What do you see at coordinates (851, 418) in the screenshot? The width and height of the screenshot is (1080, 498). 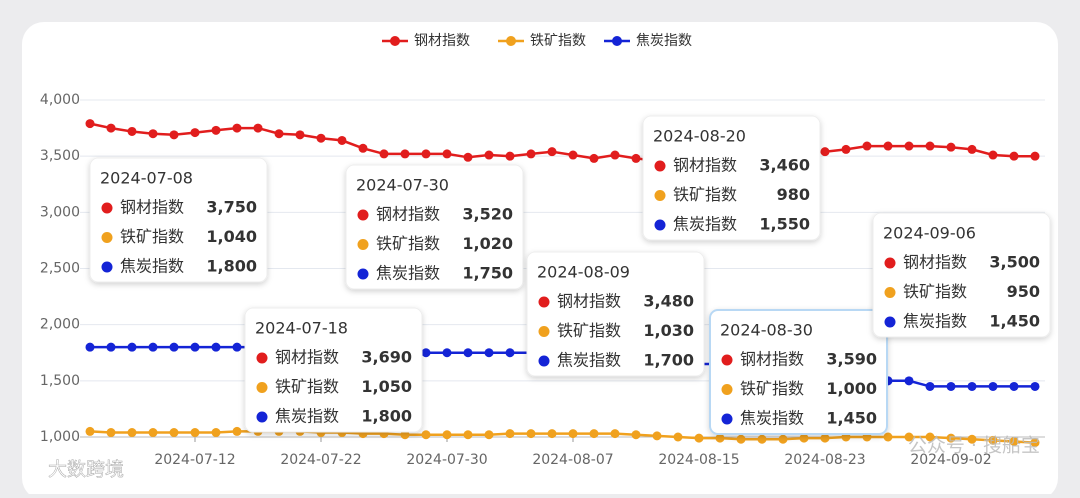 I see `tooltip-value: 1,450` at bounding box center [851, 418].